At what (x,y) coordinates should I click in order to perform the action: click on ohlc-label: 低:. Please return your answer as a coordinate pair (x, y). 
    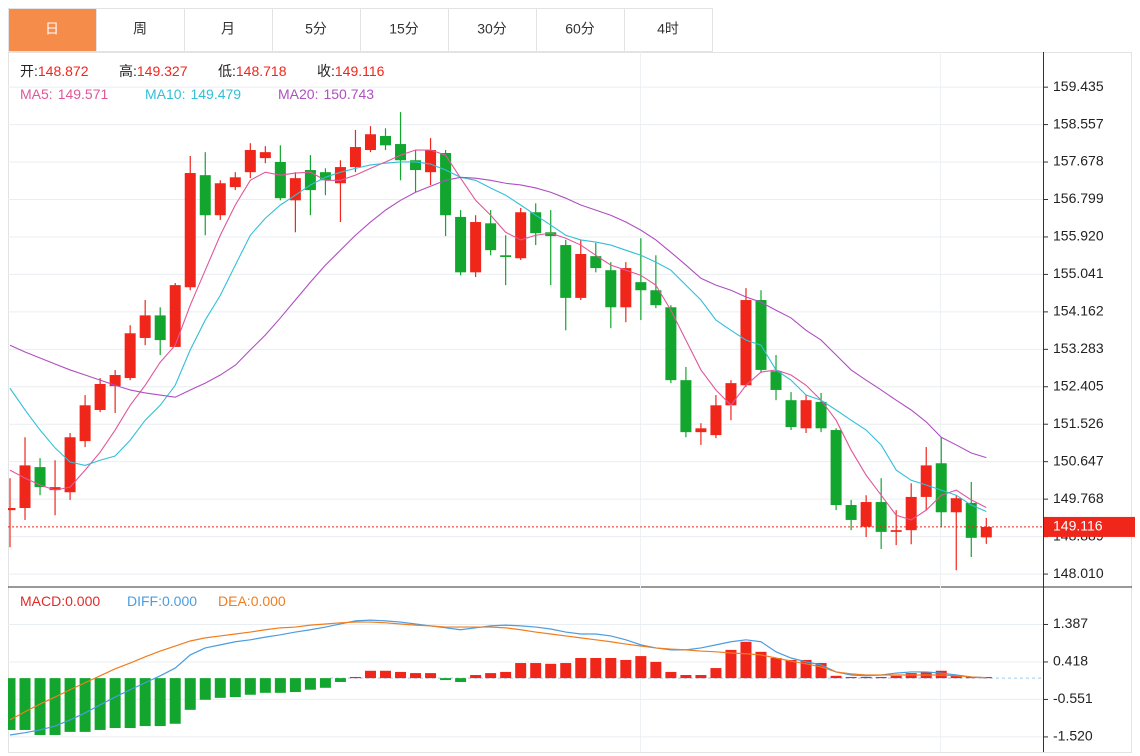
    Looking at the image, I should click on (227, 71).